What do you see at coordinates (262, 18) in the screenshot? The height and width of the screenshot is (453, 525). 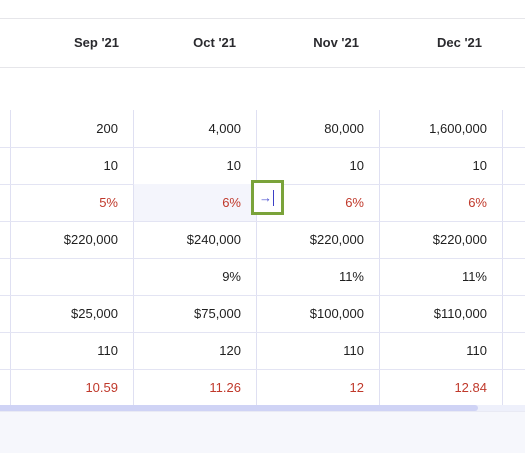 I see `top-divider` at bounding box center [262, 18].